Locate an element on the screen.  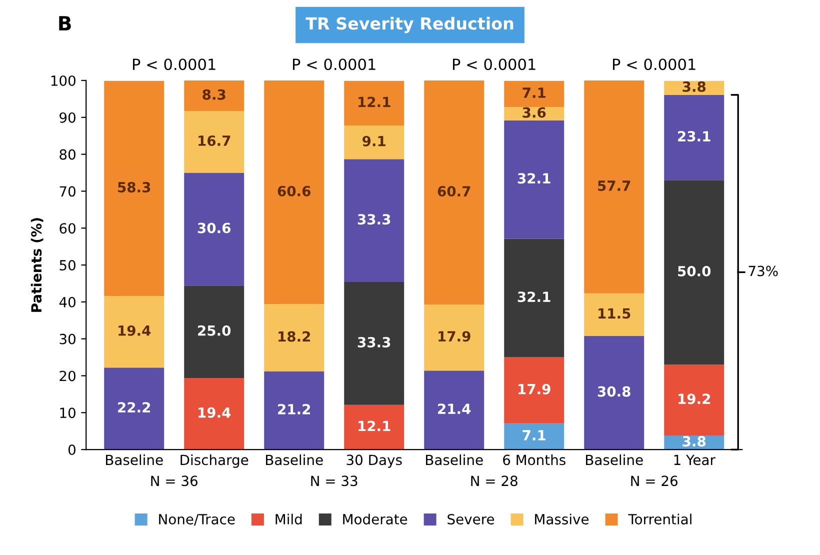
y-tick-label: 30 is located at coordinates (68, 339).